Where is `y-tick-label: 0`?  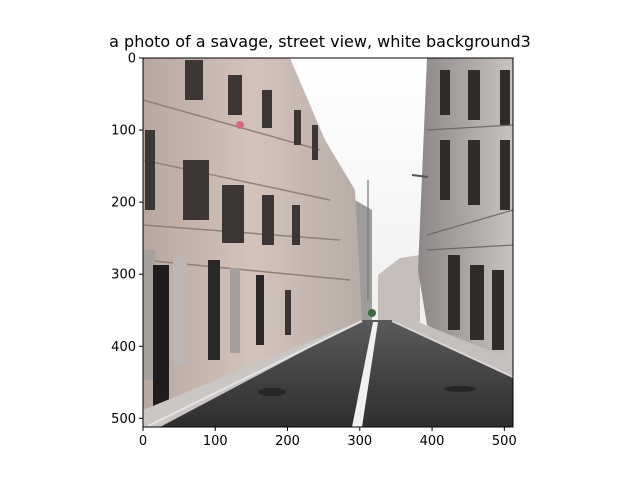
y-tick-label: 0 is located at coordinates (132, 59).